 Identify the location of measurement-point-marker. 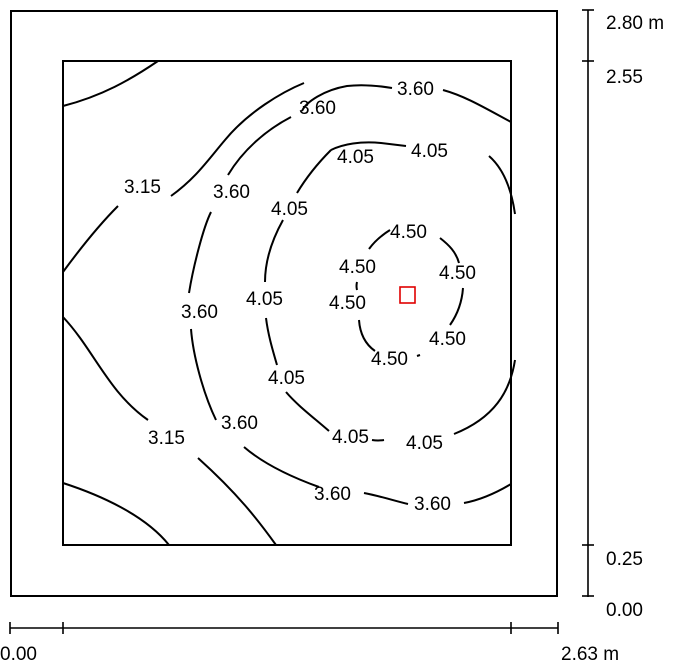
(407, 295).